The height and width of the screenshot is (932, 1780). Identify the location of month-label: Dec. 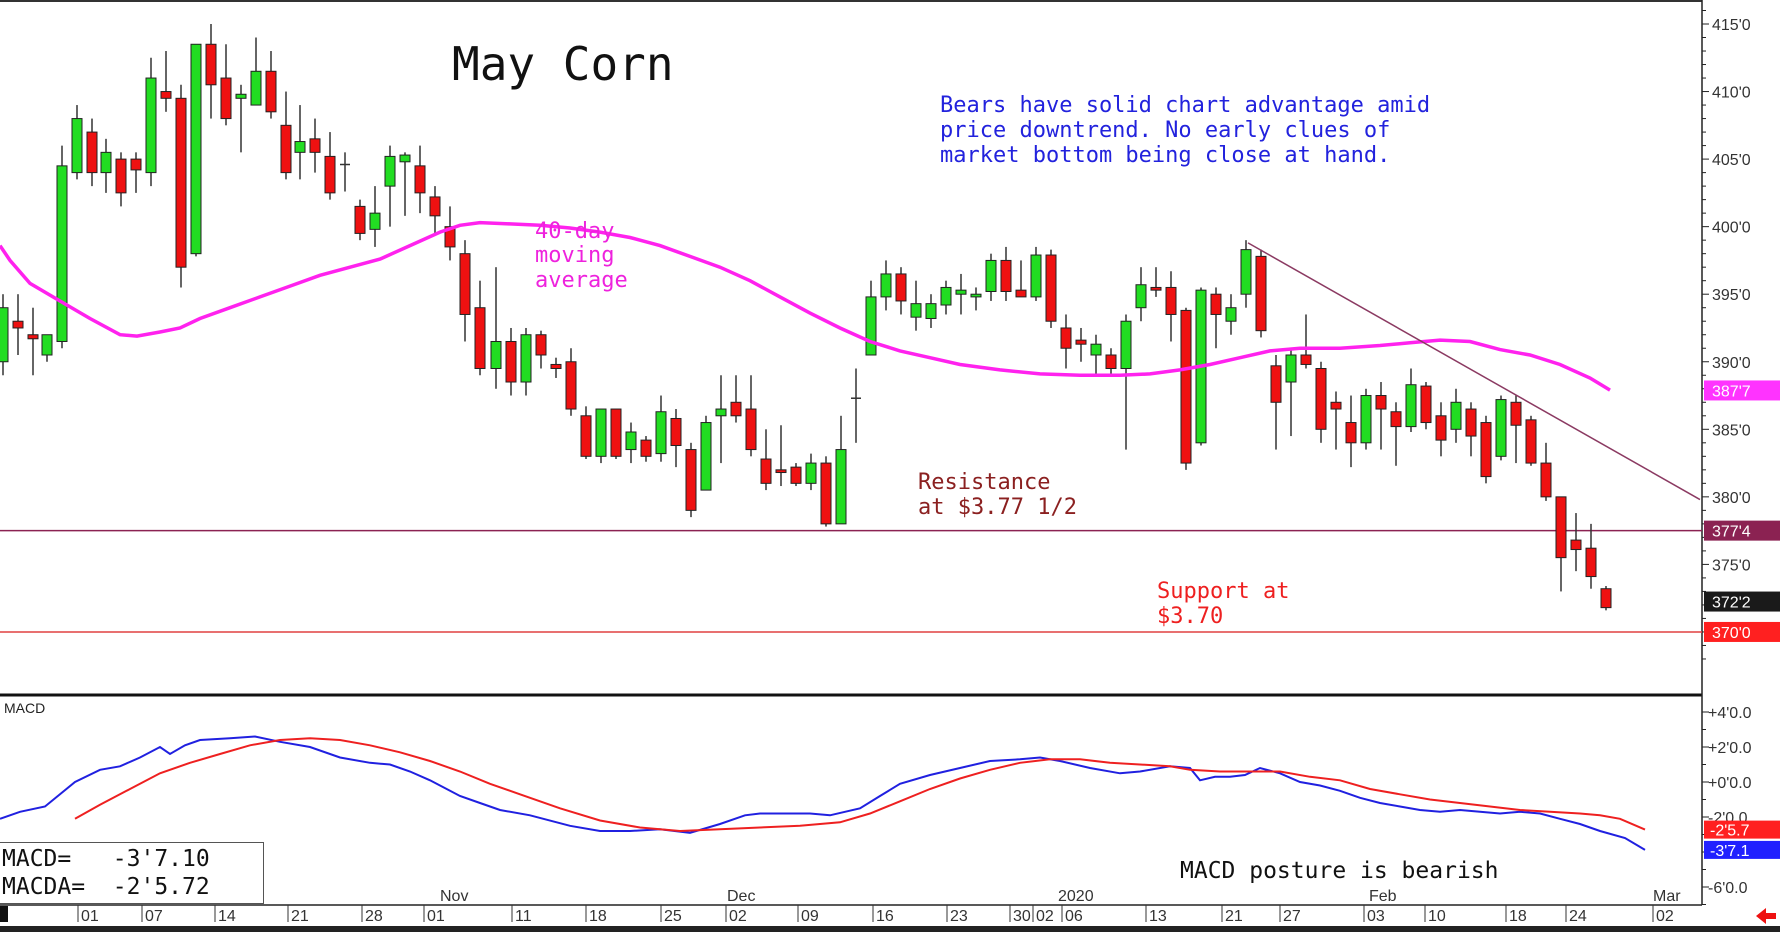
(741, 896).